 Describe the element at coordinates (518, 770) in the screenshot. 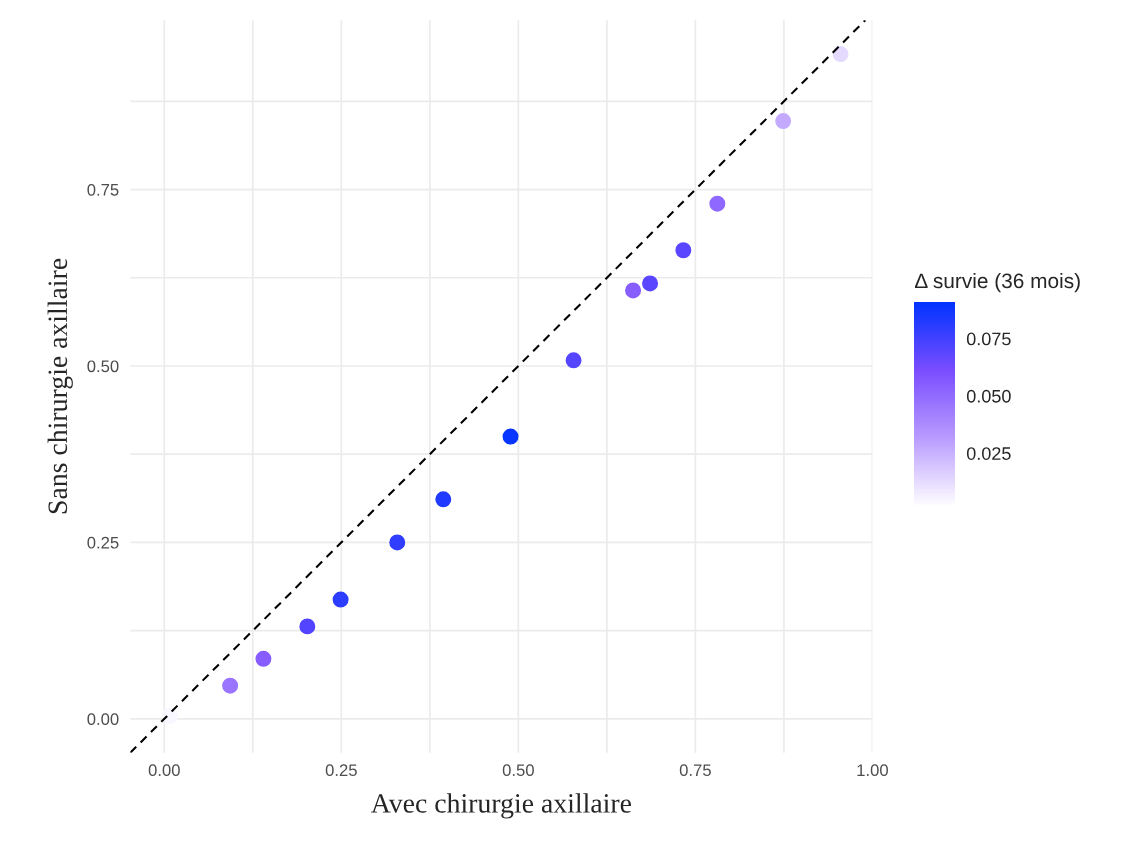

I see `x-tick-label: 0.50` at that location.